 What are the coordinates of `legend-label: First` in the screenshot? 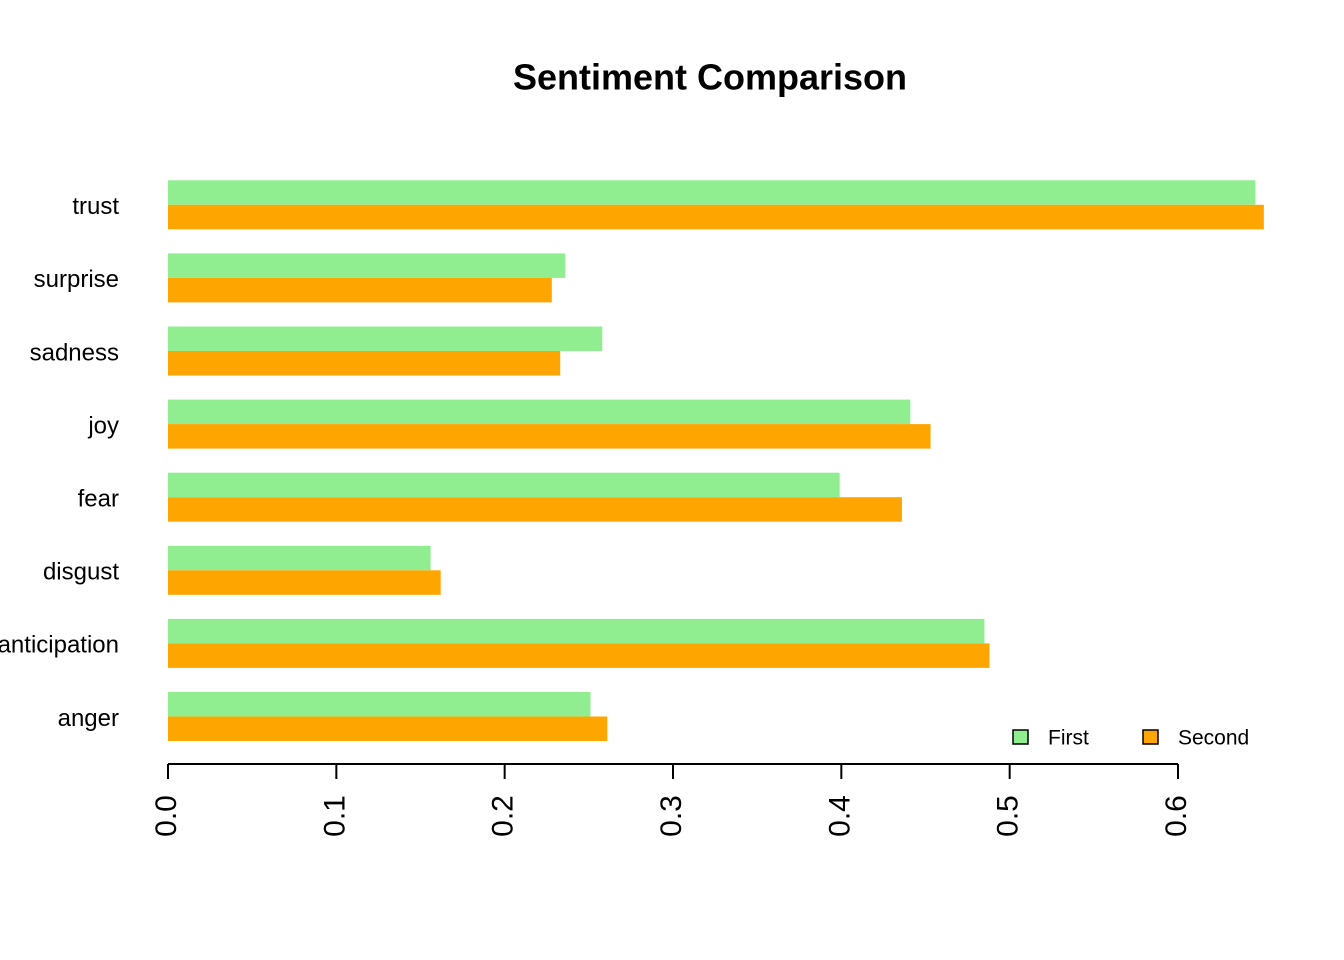 It's located at (1068, 738).